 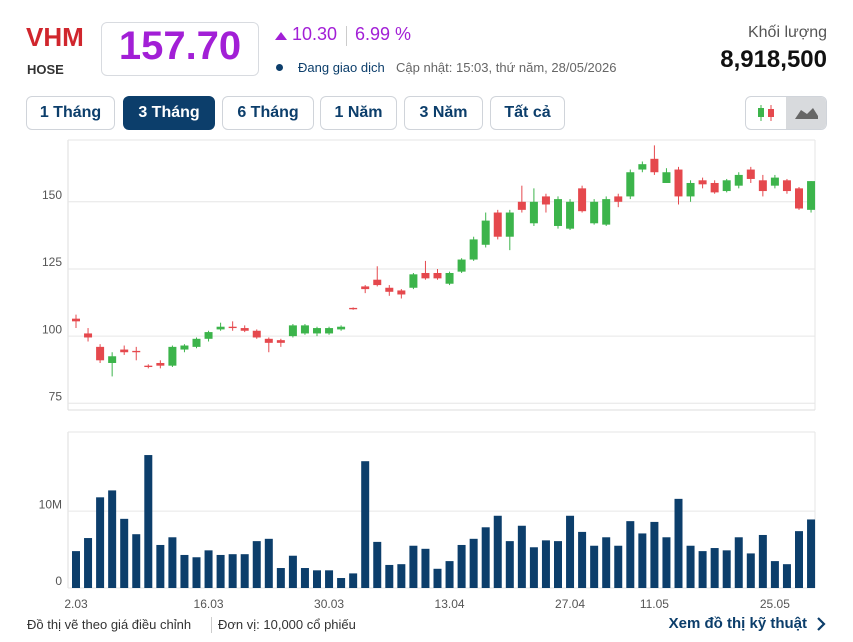 What do you see at coordinates (169, 113) in the screenshot?
I see `range-tab: 3 Tháng` at bounding box center [169, 113].